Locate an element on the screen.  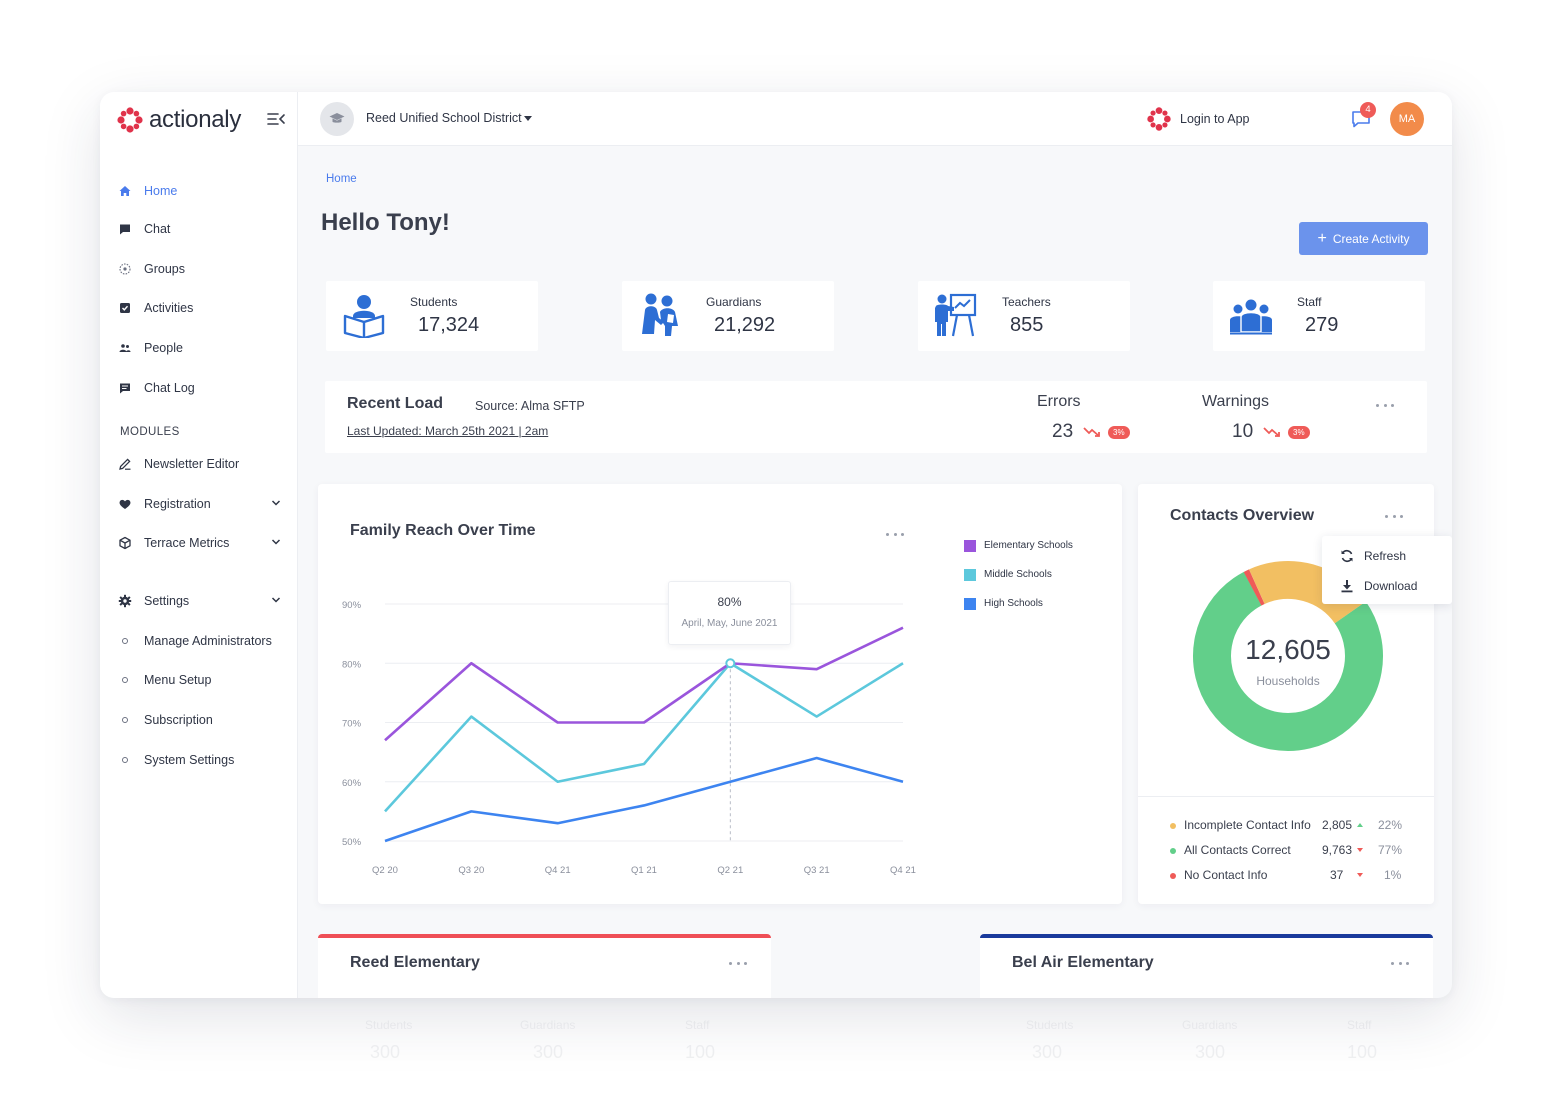
stat-card-teachers: Teachers 855 is located at coordinates (1024, 316).